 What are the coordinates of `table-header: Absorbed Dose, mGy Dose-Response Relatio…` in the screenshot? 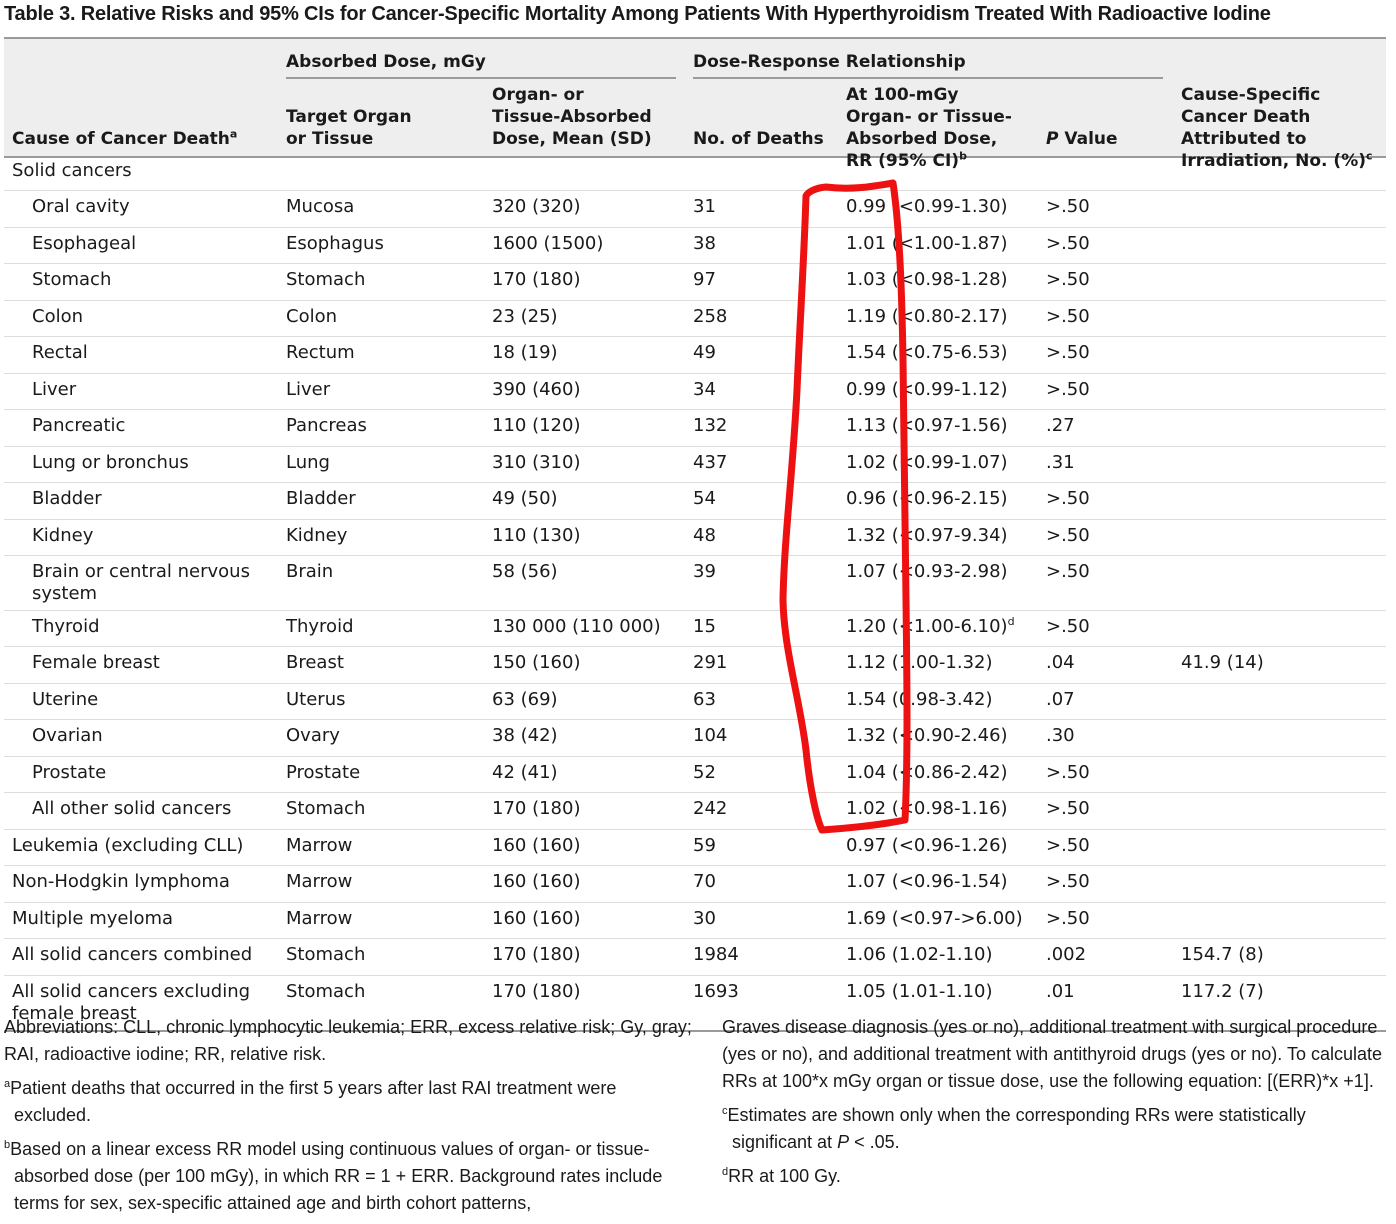 It's located at (695, 104).